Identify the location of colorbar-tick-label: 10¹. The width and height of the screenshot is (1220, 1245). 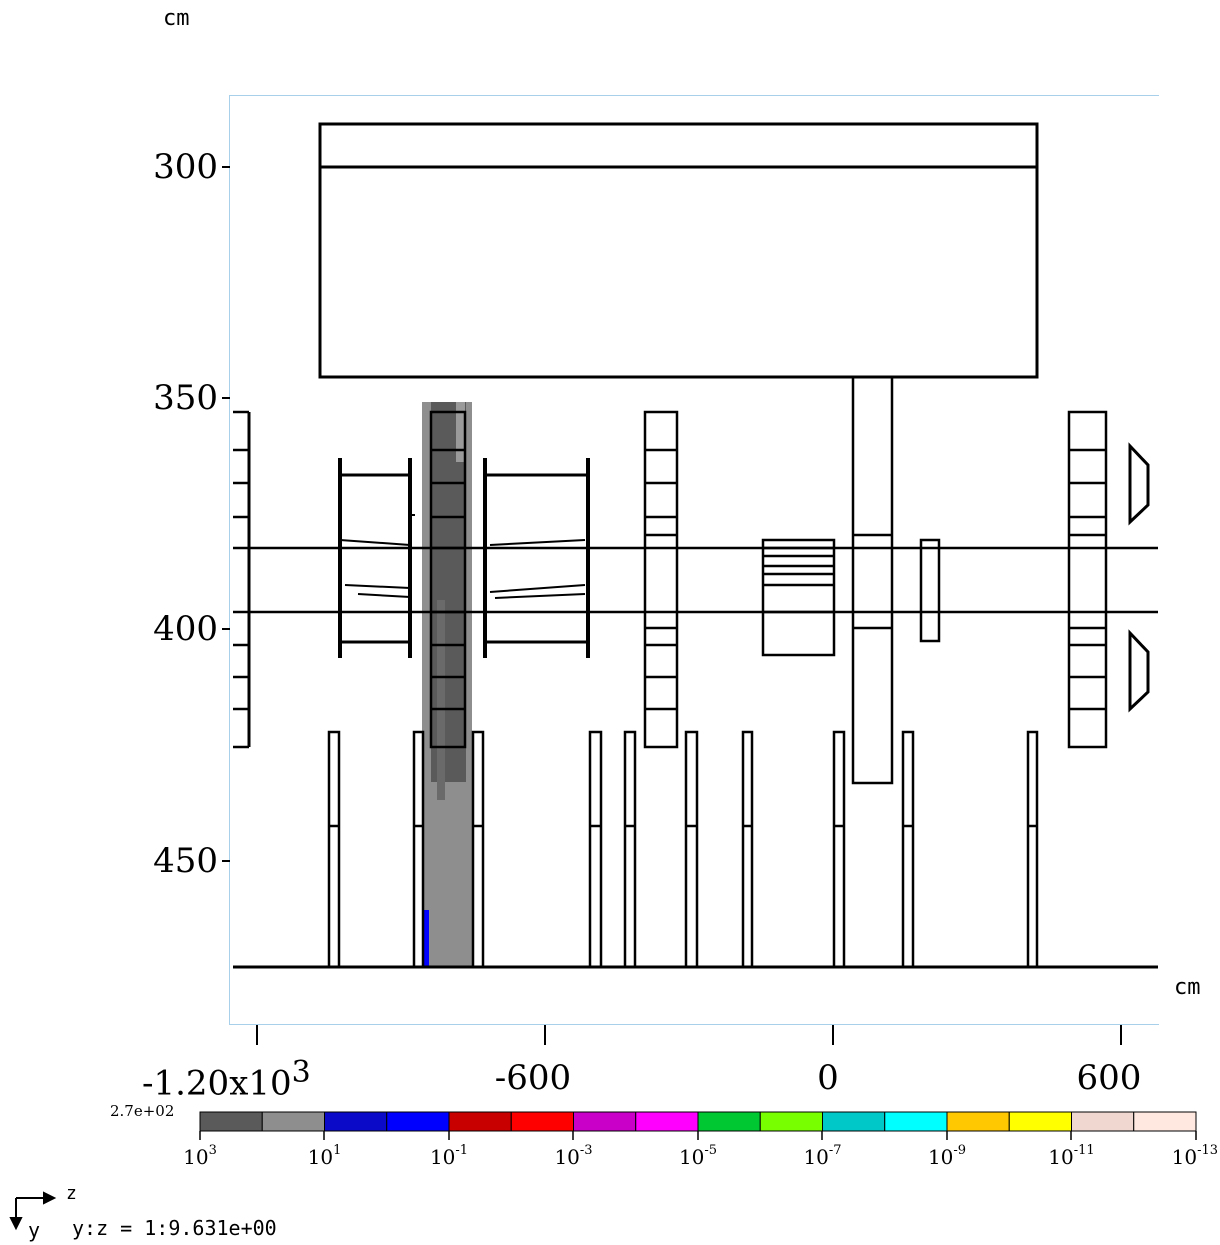
(324, 1156).